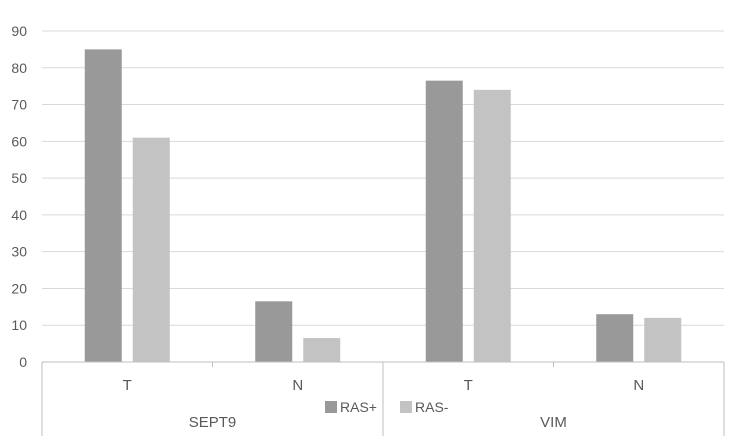  Describe the element at coordinates (19, 141) in the screenshot. I see `y-tick-label: 60` at that location.